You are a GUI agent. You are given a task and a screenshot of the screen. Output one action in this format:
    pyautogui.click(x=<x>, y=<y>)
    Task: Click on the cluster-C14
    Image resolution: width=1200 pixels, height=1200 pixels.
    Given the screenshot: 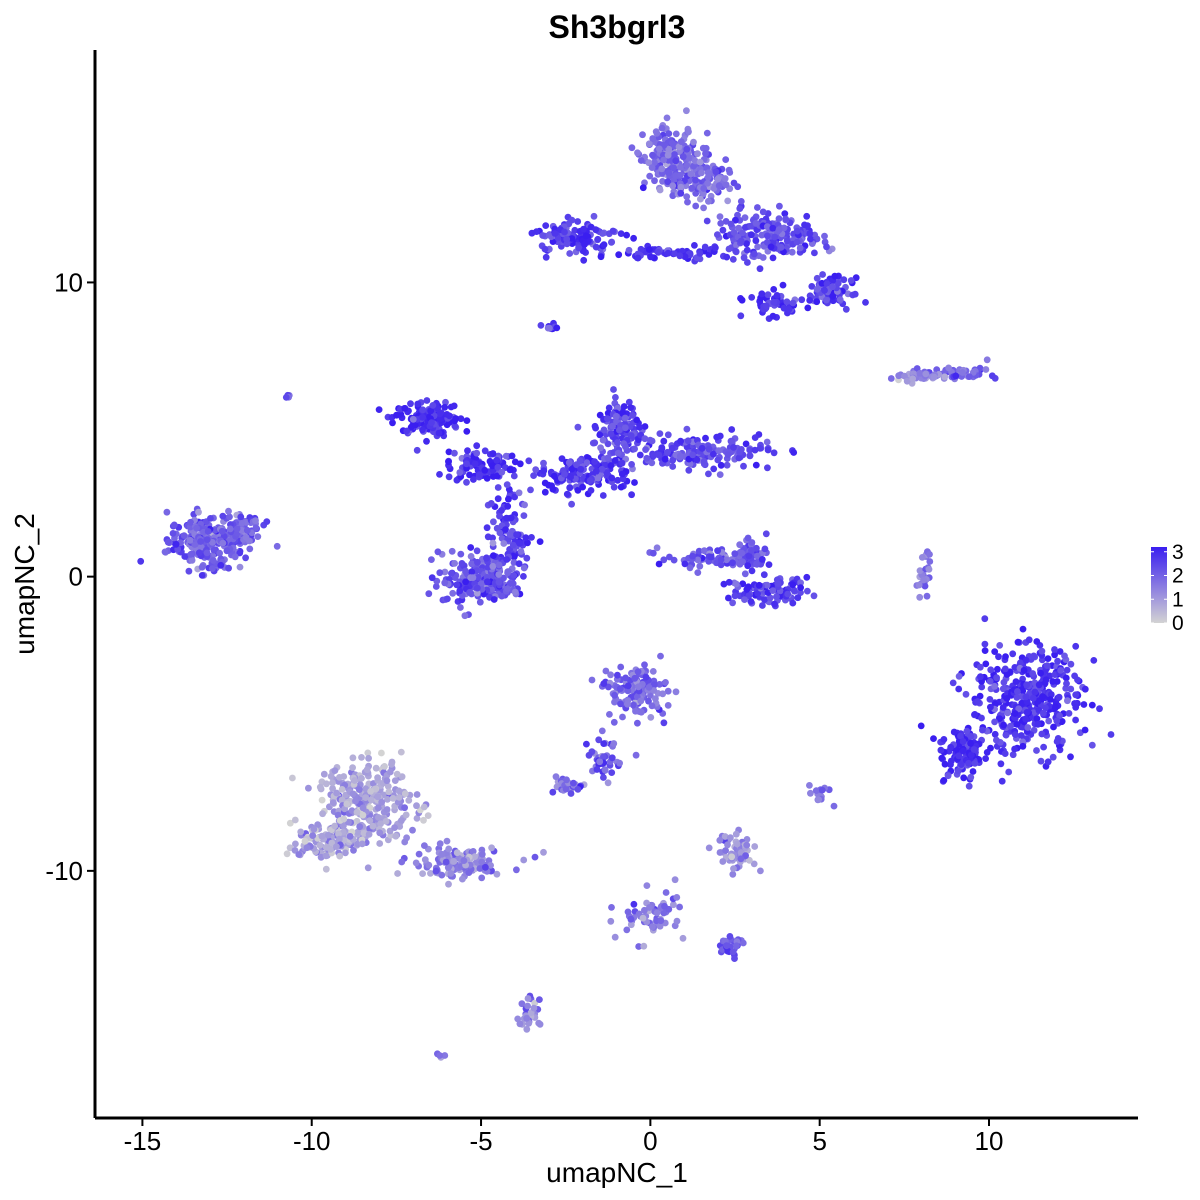 What is the action you would take?
    pyautogui.click(x=664, y=253)
    